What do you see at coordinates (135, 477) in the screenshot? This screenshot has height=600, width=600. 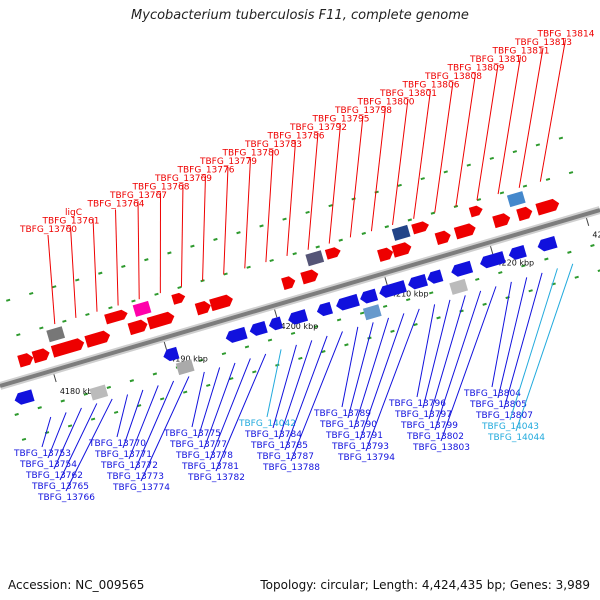 I see `gene-label-bottom: TBFG_13773` at bounding box center [135, 477].